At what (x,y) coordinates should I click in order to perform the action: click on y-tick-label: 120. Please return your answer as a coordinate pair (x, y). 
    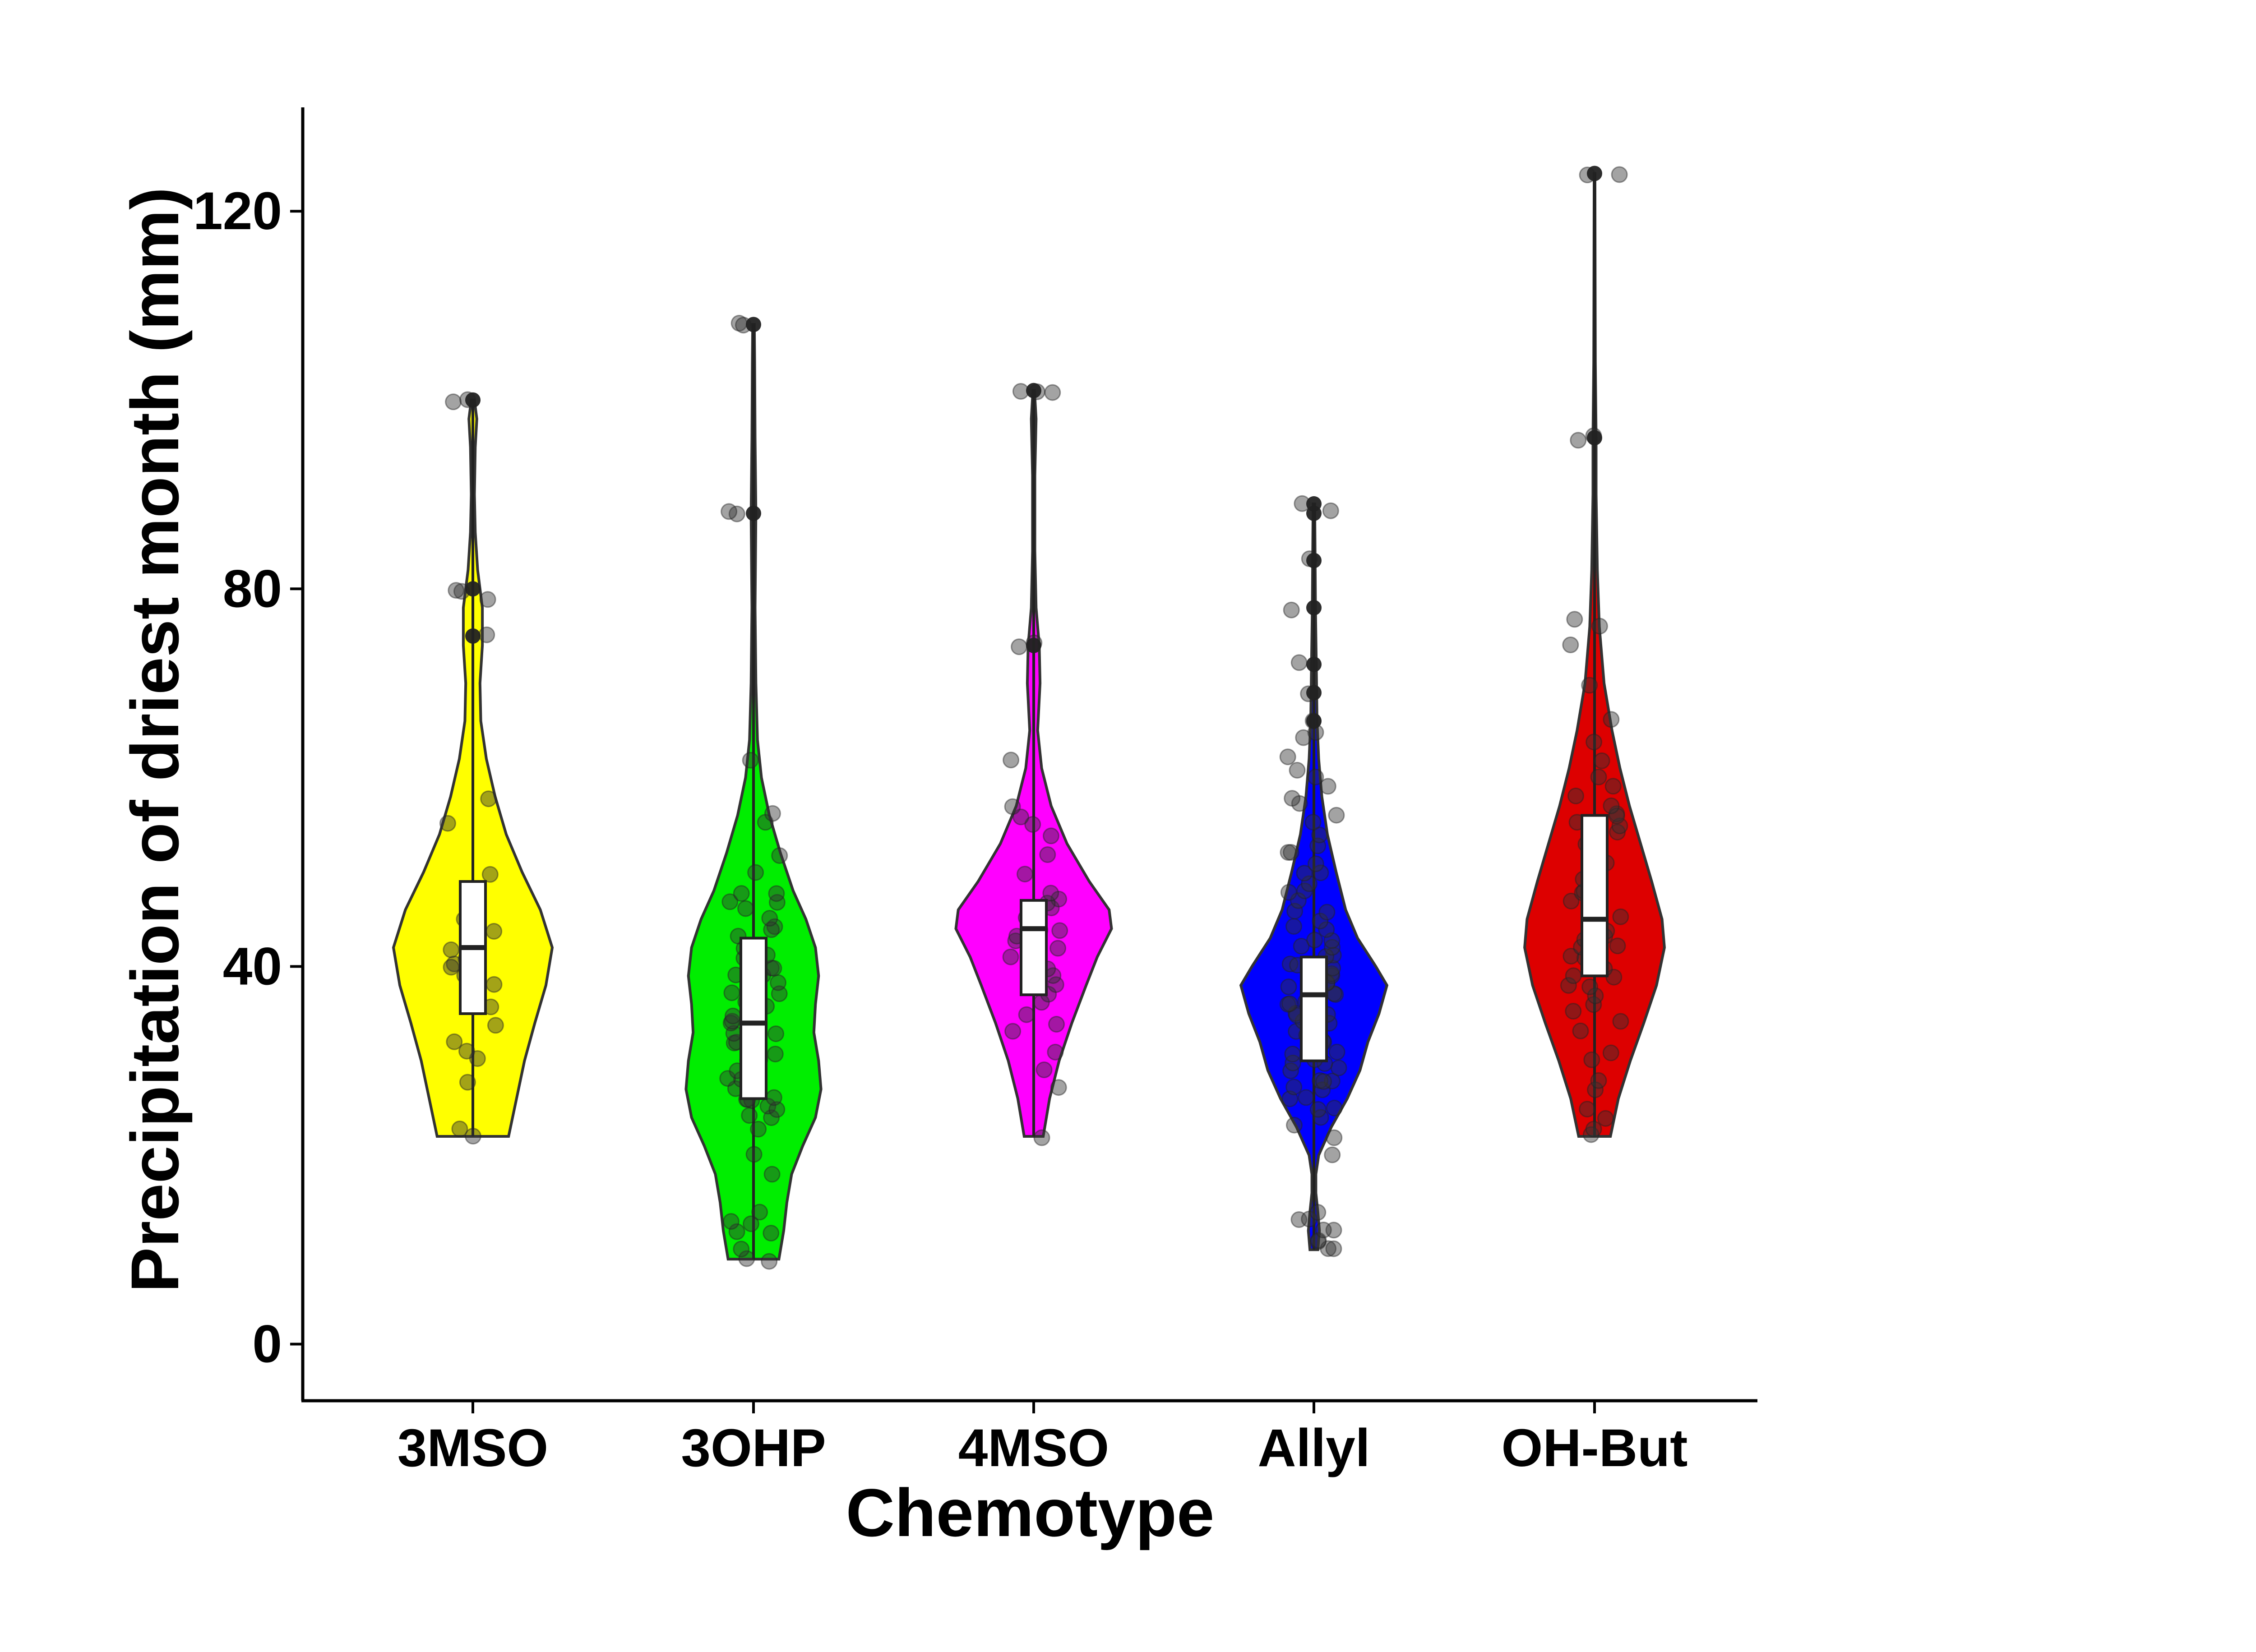
    Looking at the image, I should click on (237, 211).